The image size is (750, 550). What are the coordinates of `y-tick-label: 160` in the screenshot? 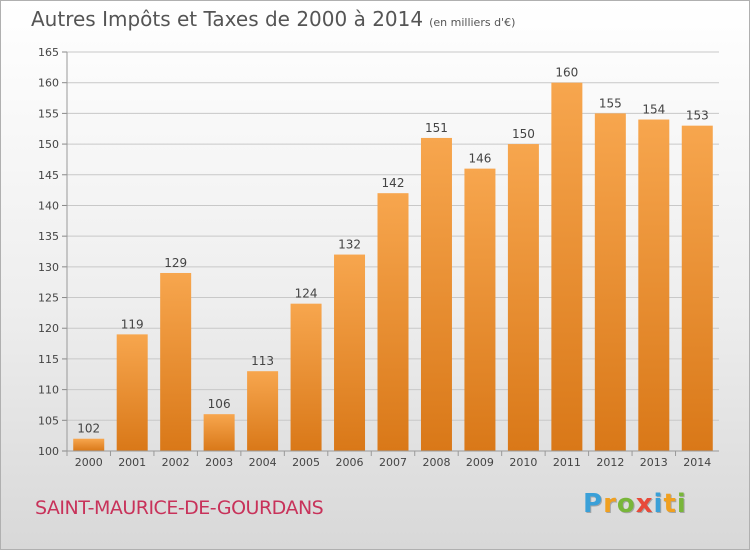 It's located at (48, 83).